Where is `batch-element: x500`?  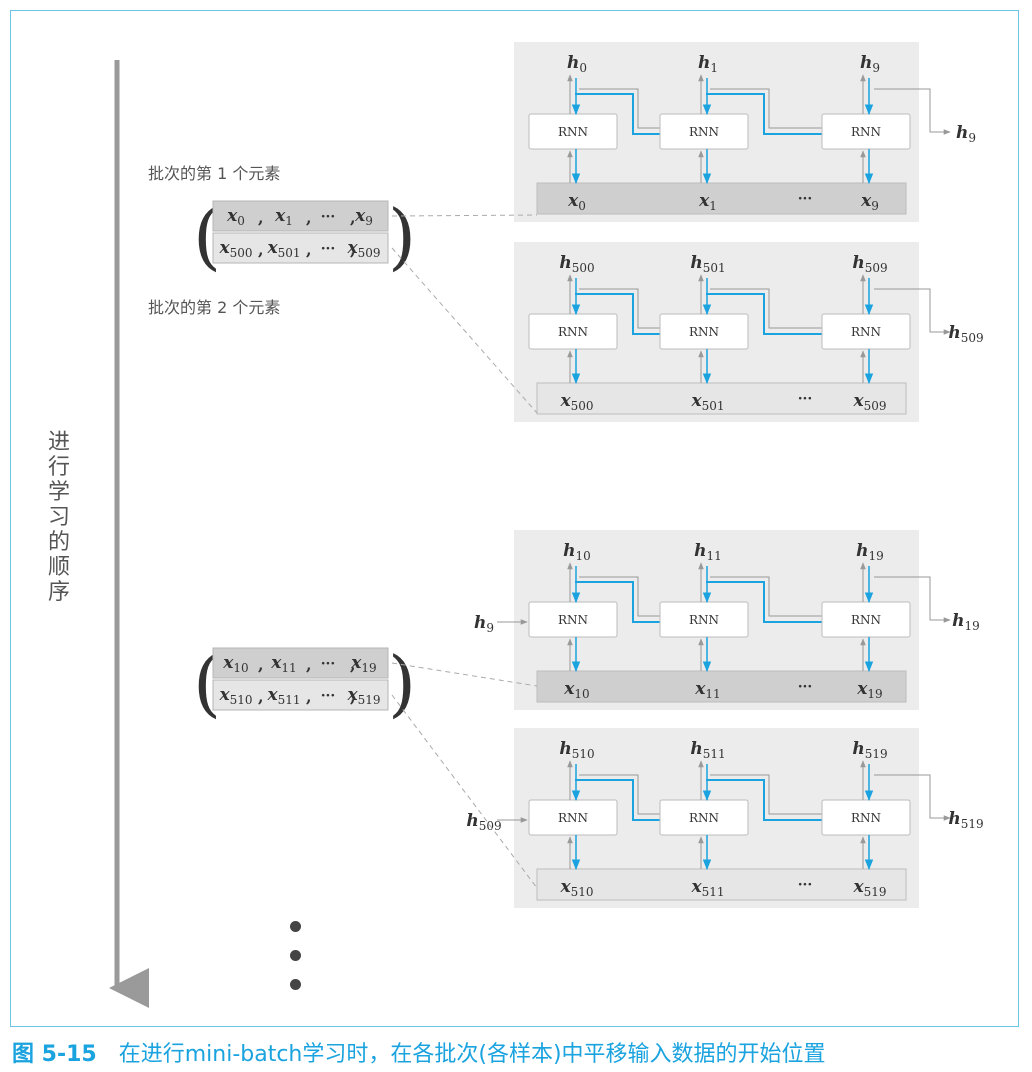 batch-element: x500 is located at coordinates (235, 249).